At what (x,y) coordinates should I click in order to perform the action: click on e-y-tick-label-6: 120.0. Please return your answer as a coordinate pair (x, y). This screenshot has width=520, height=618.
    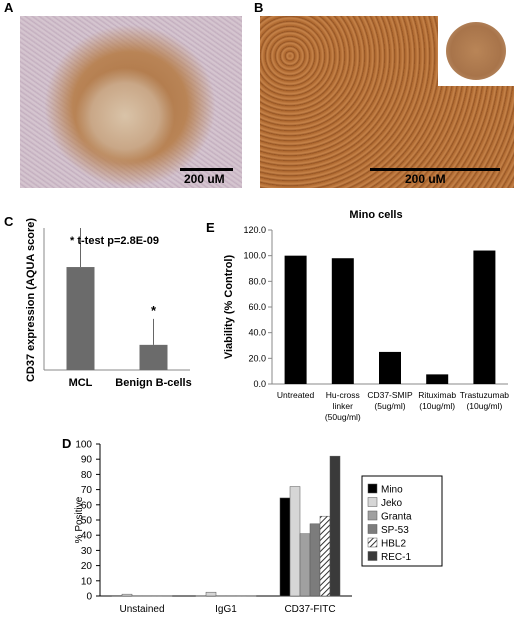
    Looking at the image, I should click on (254, 230).